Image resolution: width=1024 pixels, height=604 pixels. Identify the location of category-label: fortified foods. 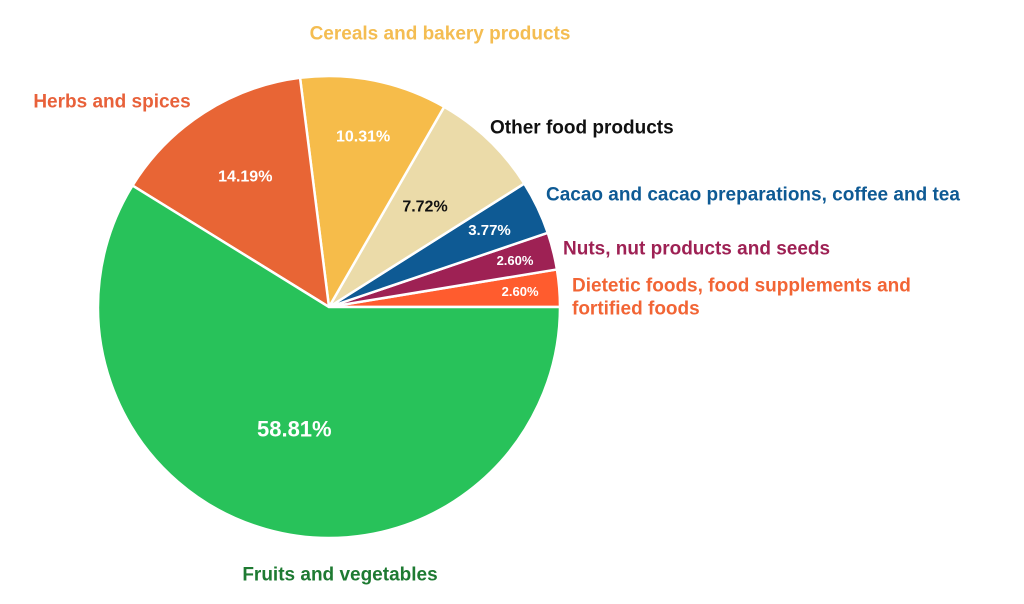
(636, 309).